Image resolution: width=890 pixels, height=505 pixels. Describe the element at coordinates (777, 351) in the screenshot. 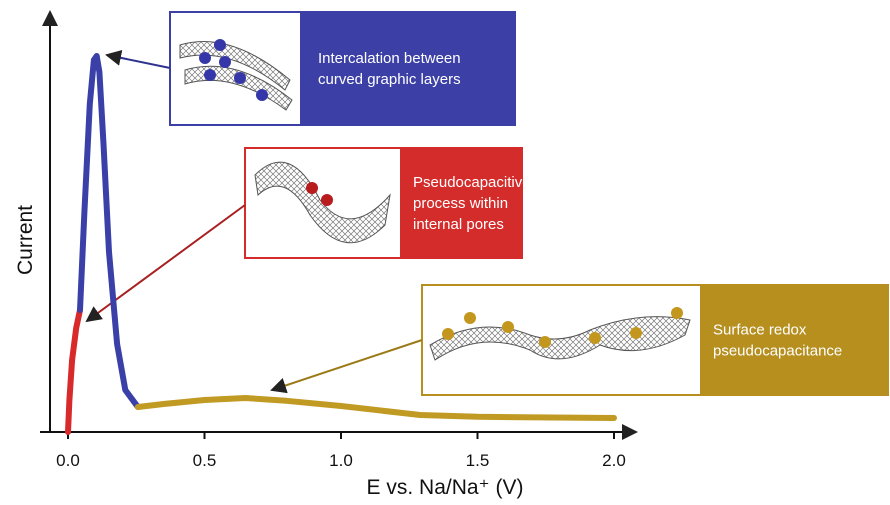

I see `annotation-text: pseudocapacitance` at that location.